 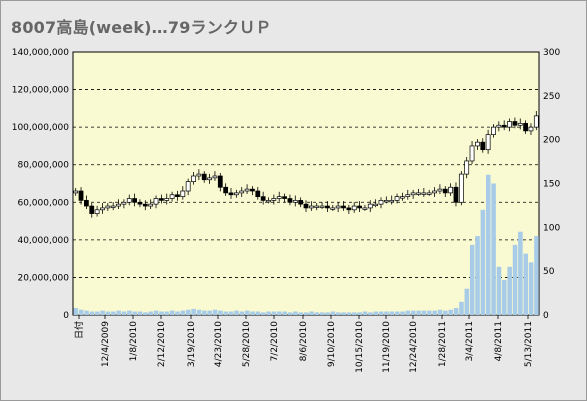 What do you see at coordinates (499, 341) in the screenshot?
I see `x-tick-label: 4/8/2011` at bounding box center [499, 341].